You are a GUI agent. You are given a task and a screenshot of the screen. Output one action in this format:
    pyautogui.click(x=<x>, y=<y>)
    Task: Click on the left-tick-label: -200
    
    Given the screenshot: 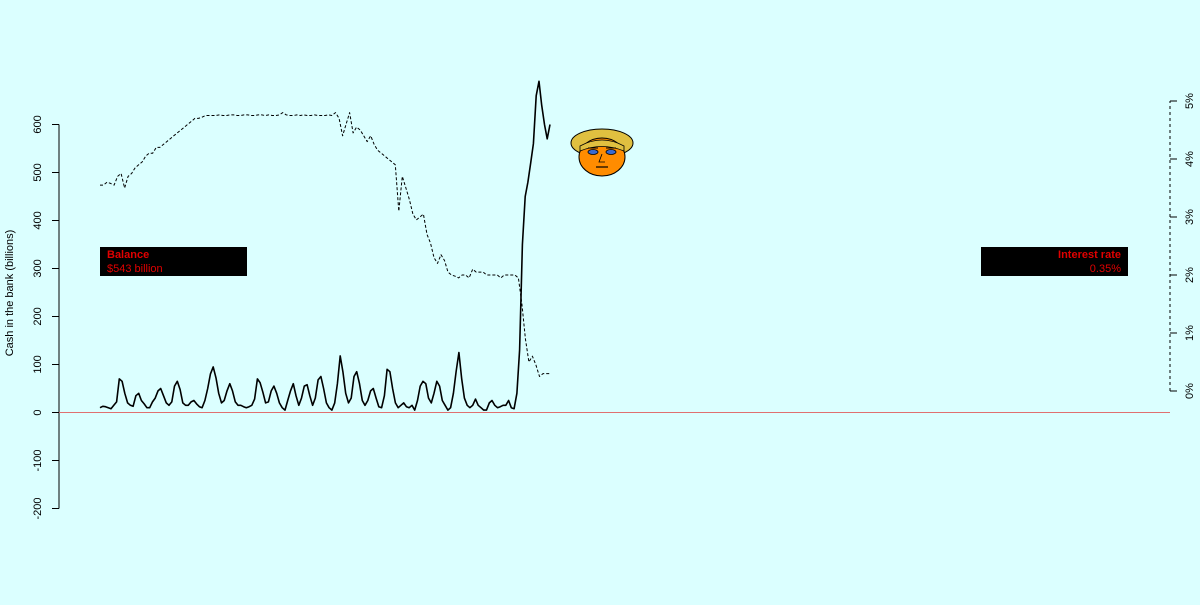 What is the action you would take?
    pyautogui.click(x=38, y=508)
    